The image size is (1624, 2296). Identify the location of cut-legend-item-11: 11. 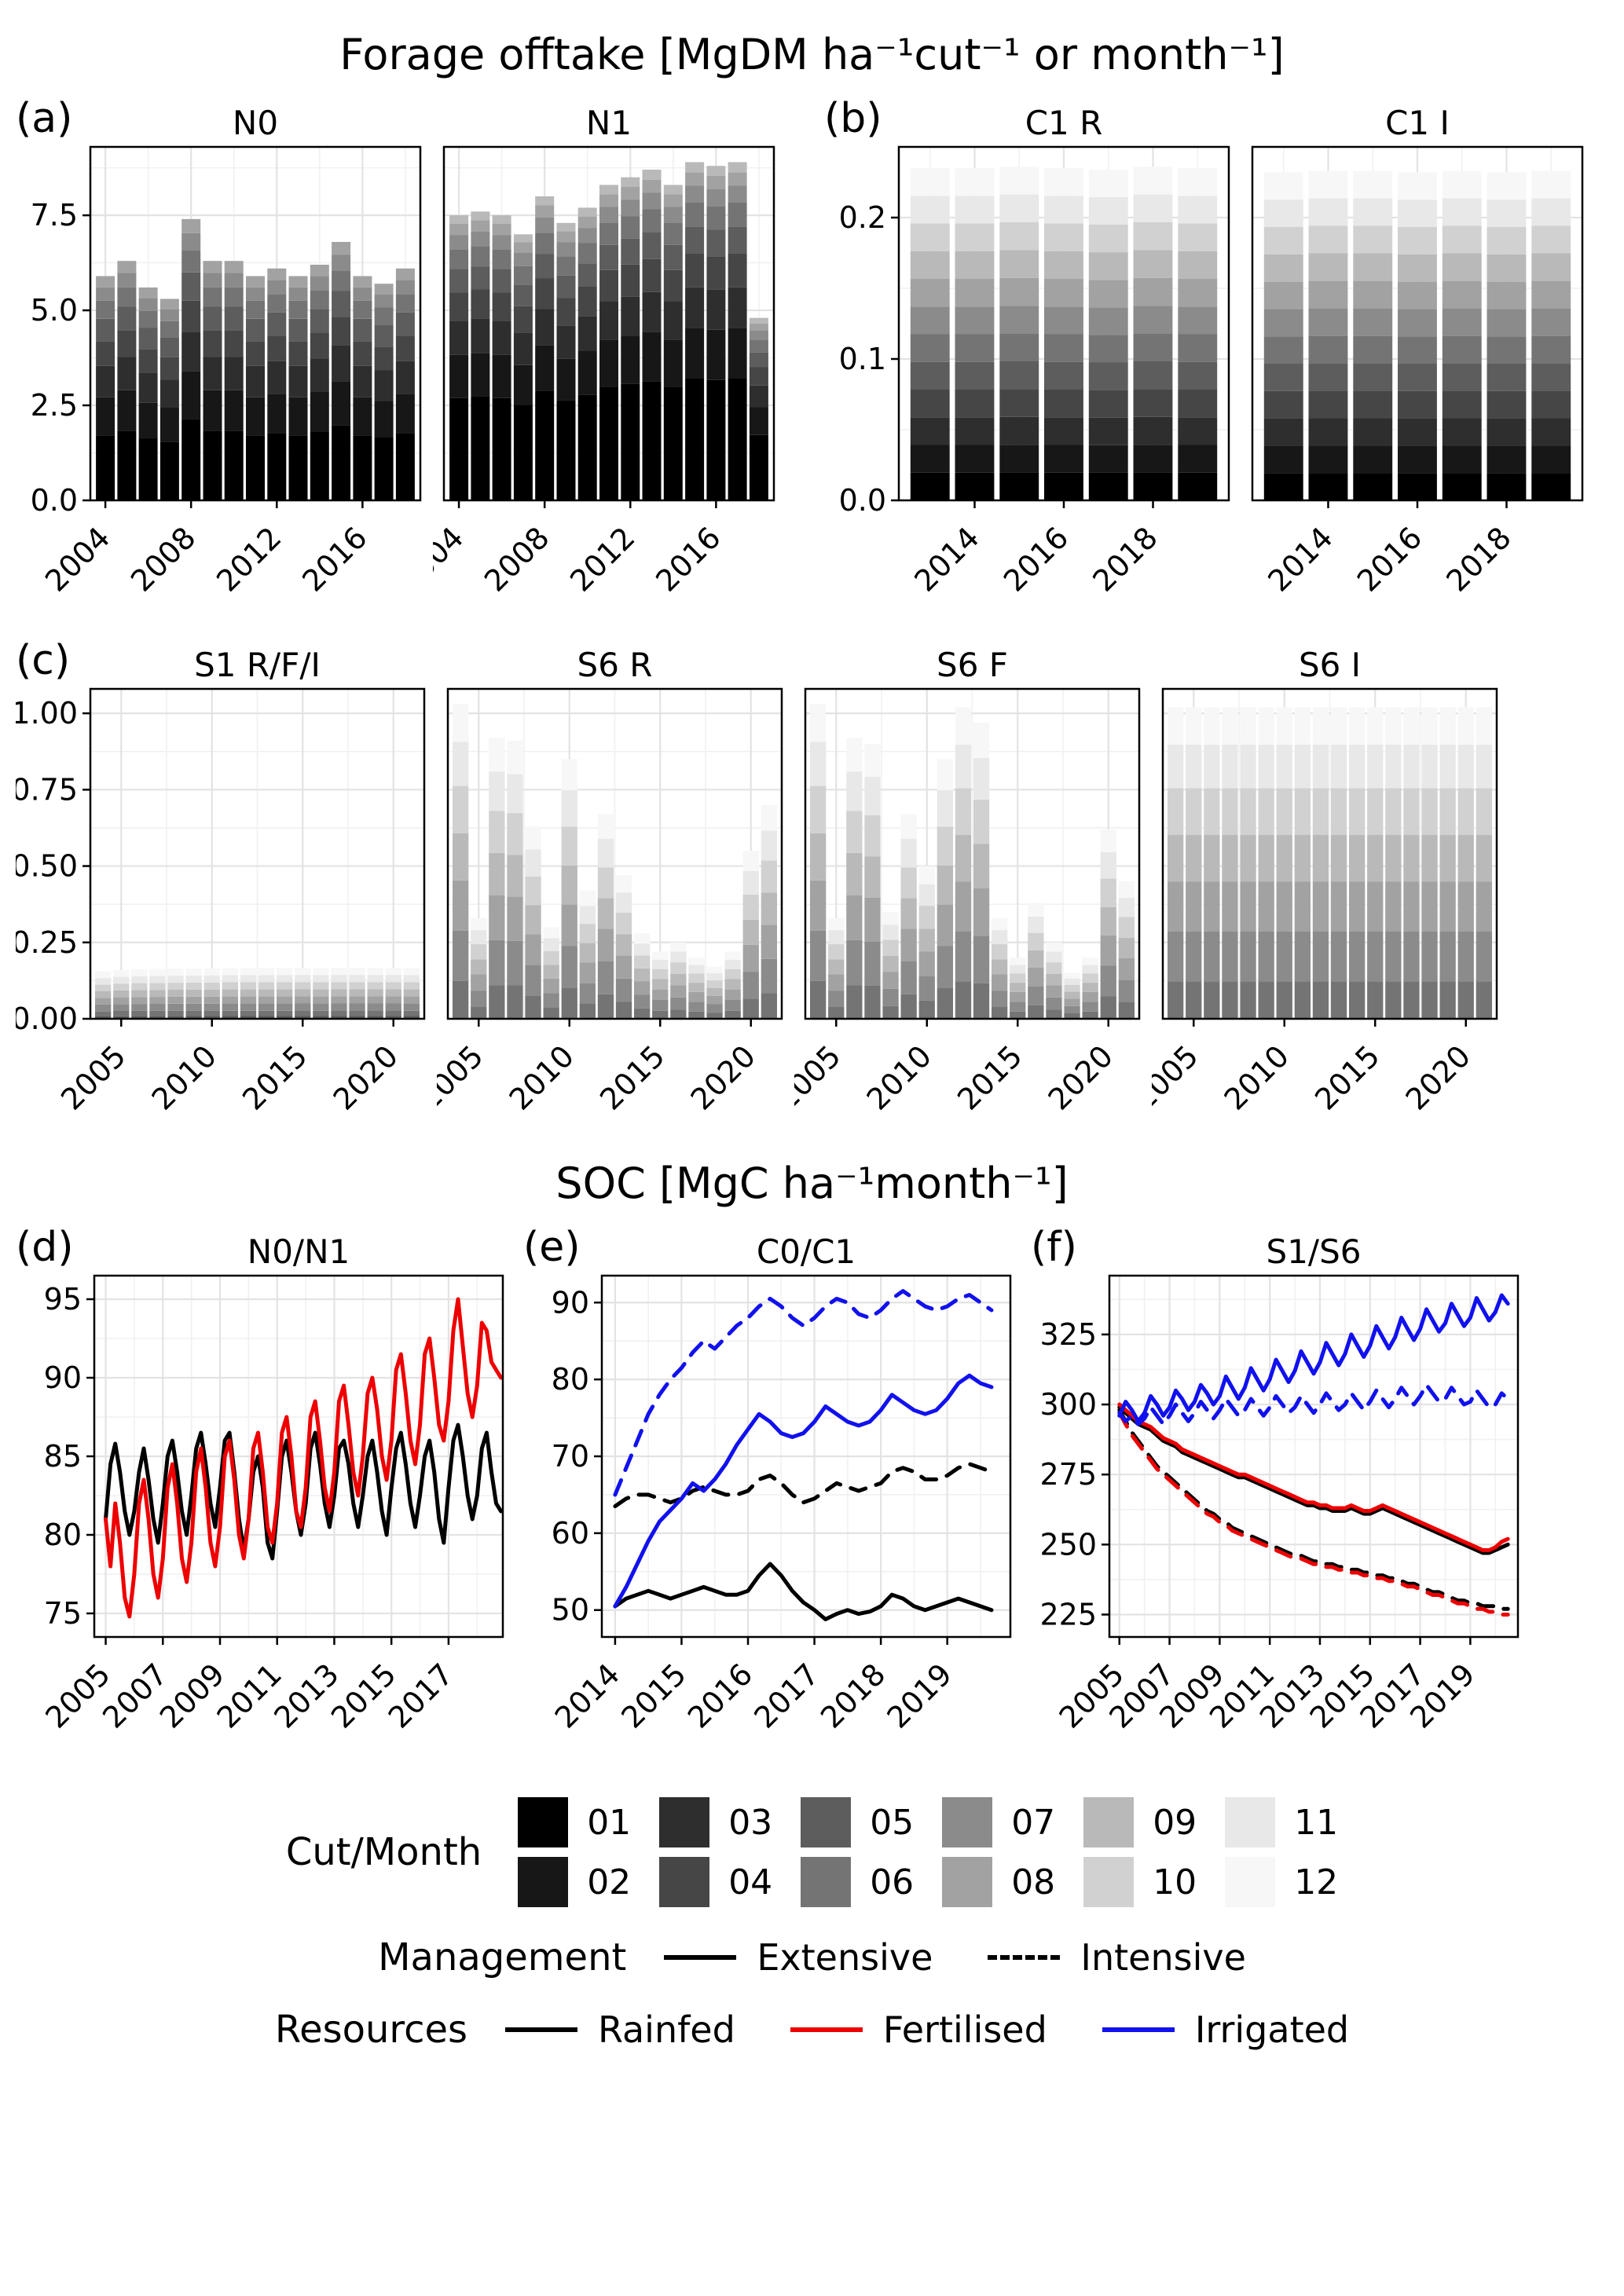
(1281, 1822).